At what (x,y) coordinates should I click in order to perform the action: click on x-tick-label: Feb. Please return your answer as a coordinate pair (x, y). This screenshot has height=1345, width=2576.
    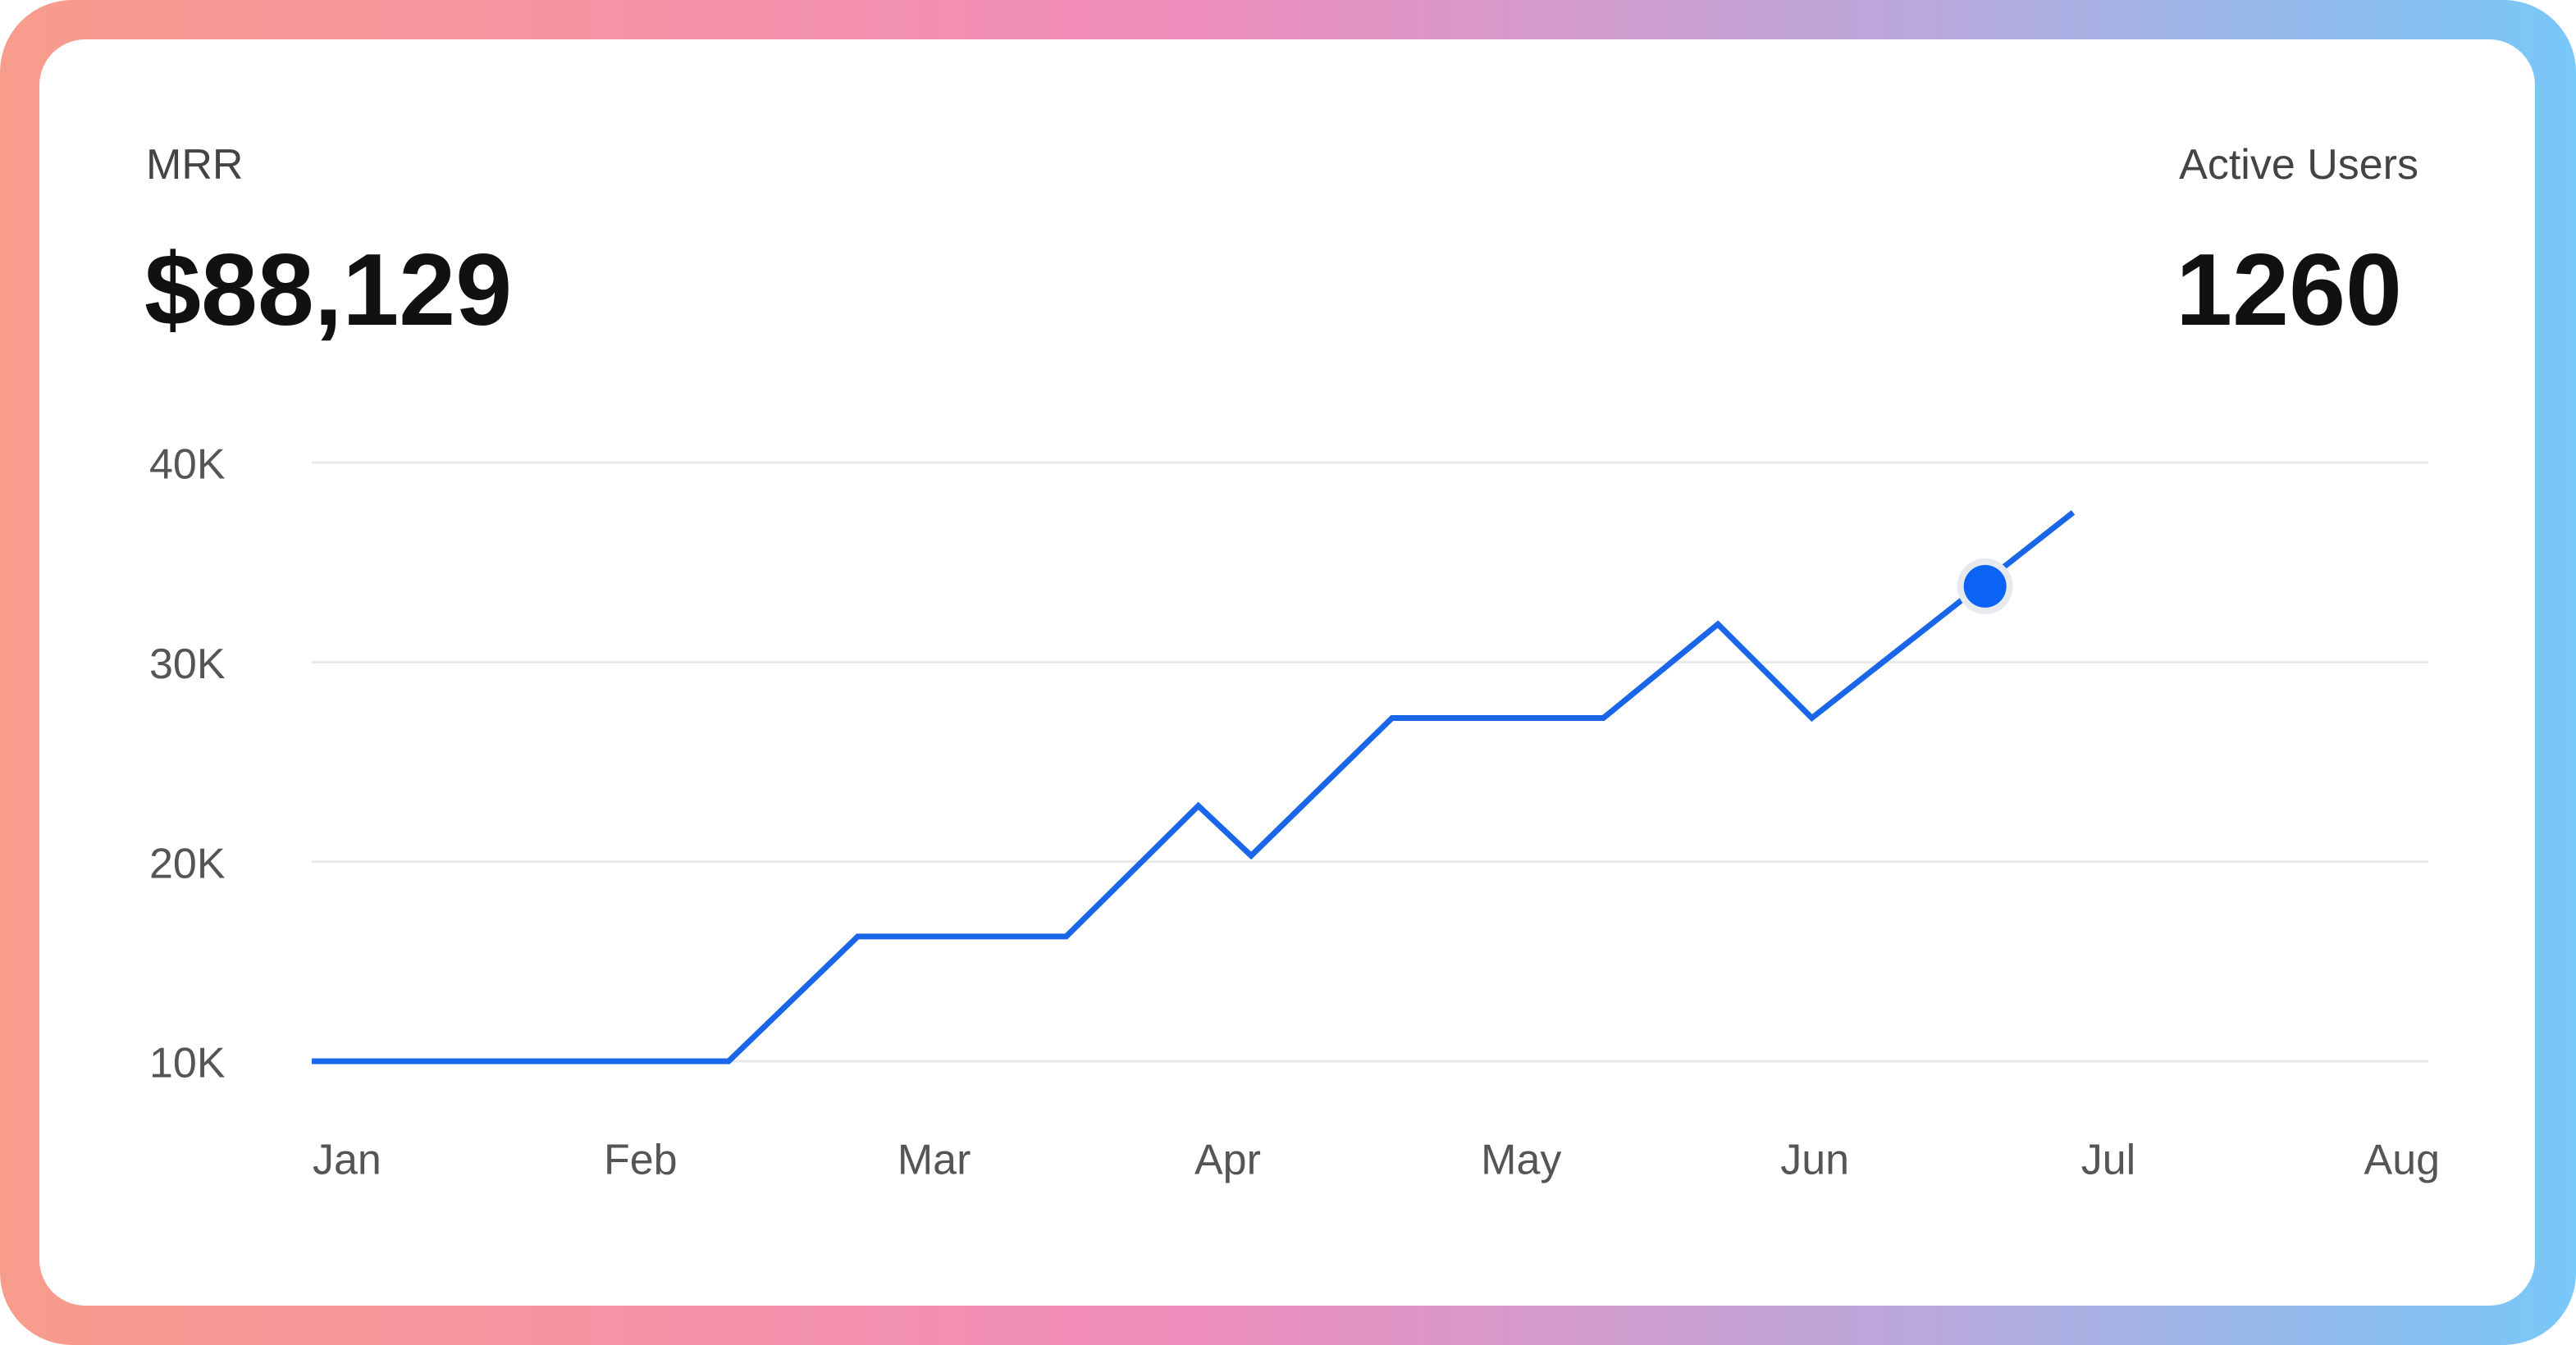
    Looking at the image, I should click on (641, 1160).